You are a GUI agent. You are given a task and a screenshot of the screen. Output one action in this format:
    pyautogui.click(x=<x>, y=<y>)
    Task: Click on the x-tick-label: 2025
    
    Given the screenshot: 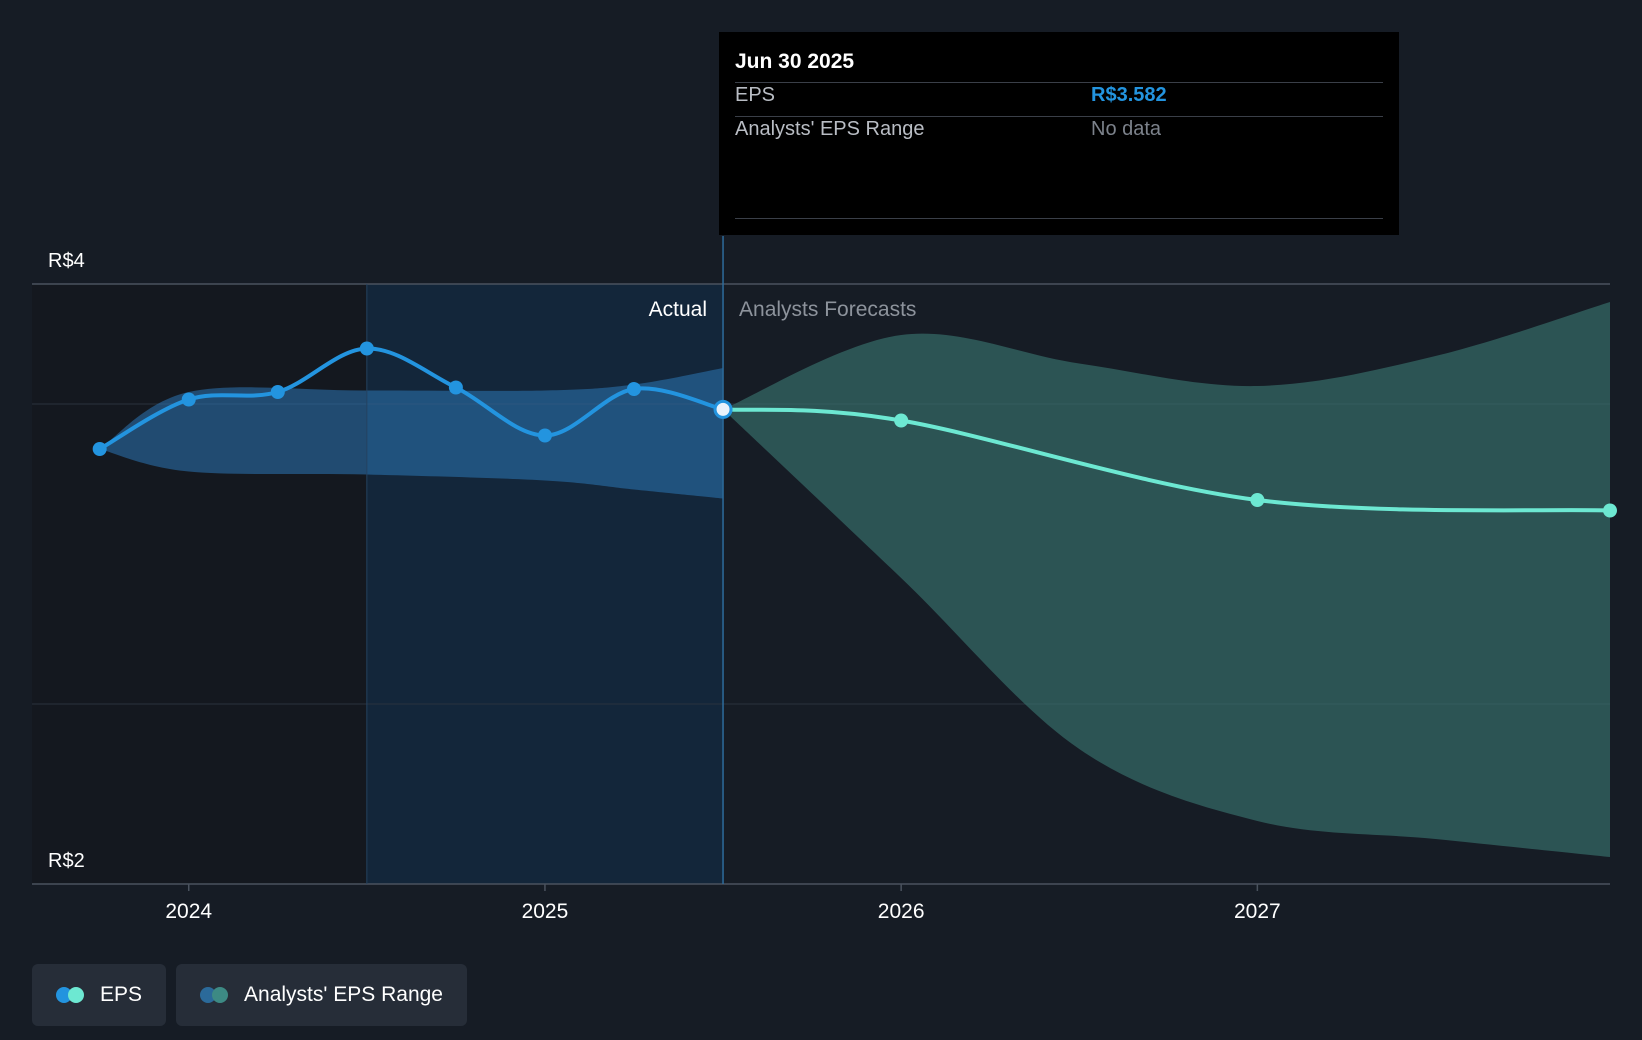 What is the action you would take?
    pyautogui.click(x=545, y=911)
    